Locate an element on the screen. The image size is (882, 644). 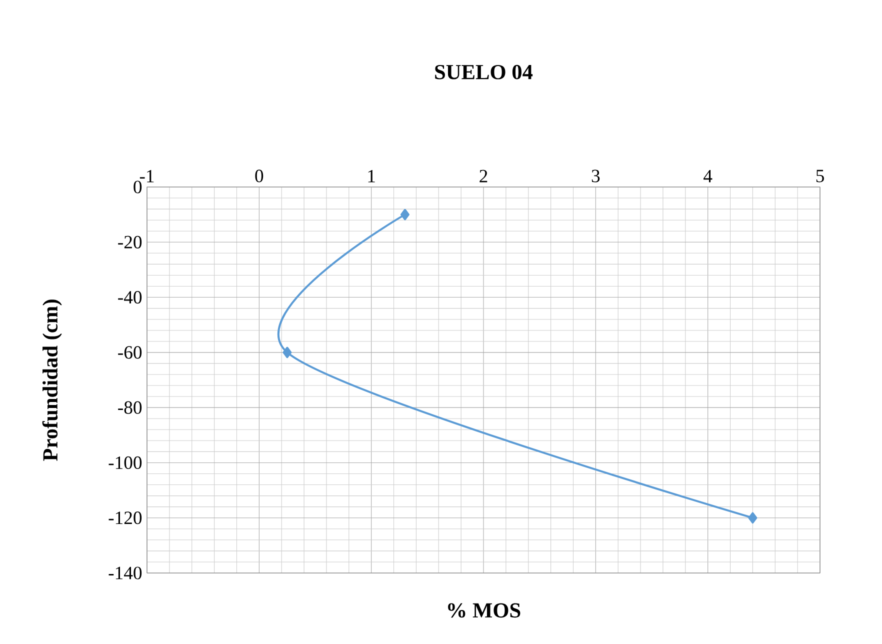
y-tick-label: -100 is located at coordinates (125, 463).